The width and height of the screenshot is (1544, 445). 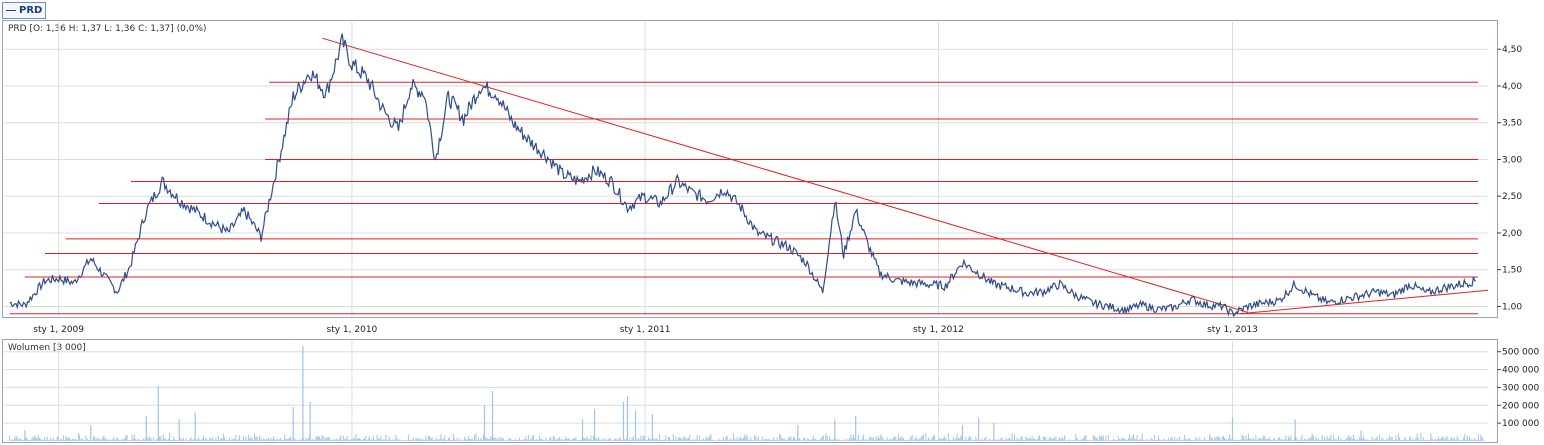 I want to click on volume-tick-label: 500 000, so click(x=1520, y=353).